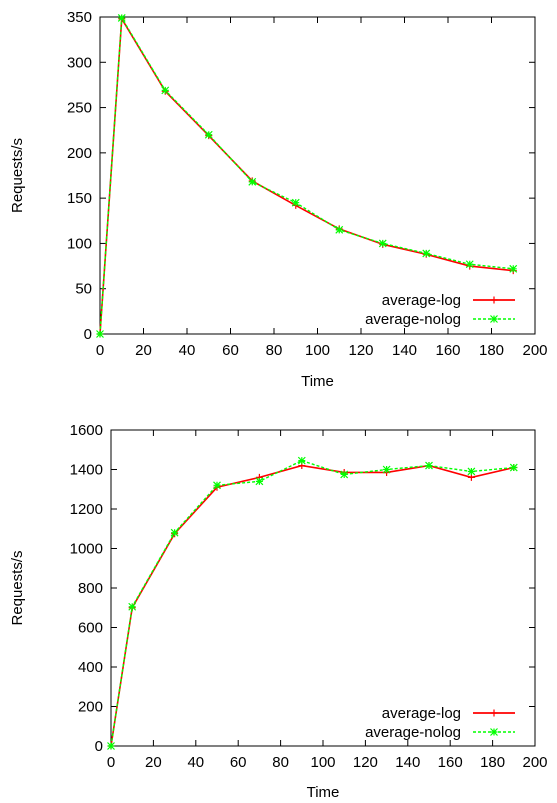 Image resolution: width=557 pixels, height=803 pixels. I want to click on y-tick-label: 1400, so click(86, 470).